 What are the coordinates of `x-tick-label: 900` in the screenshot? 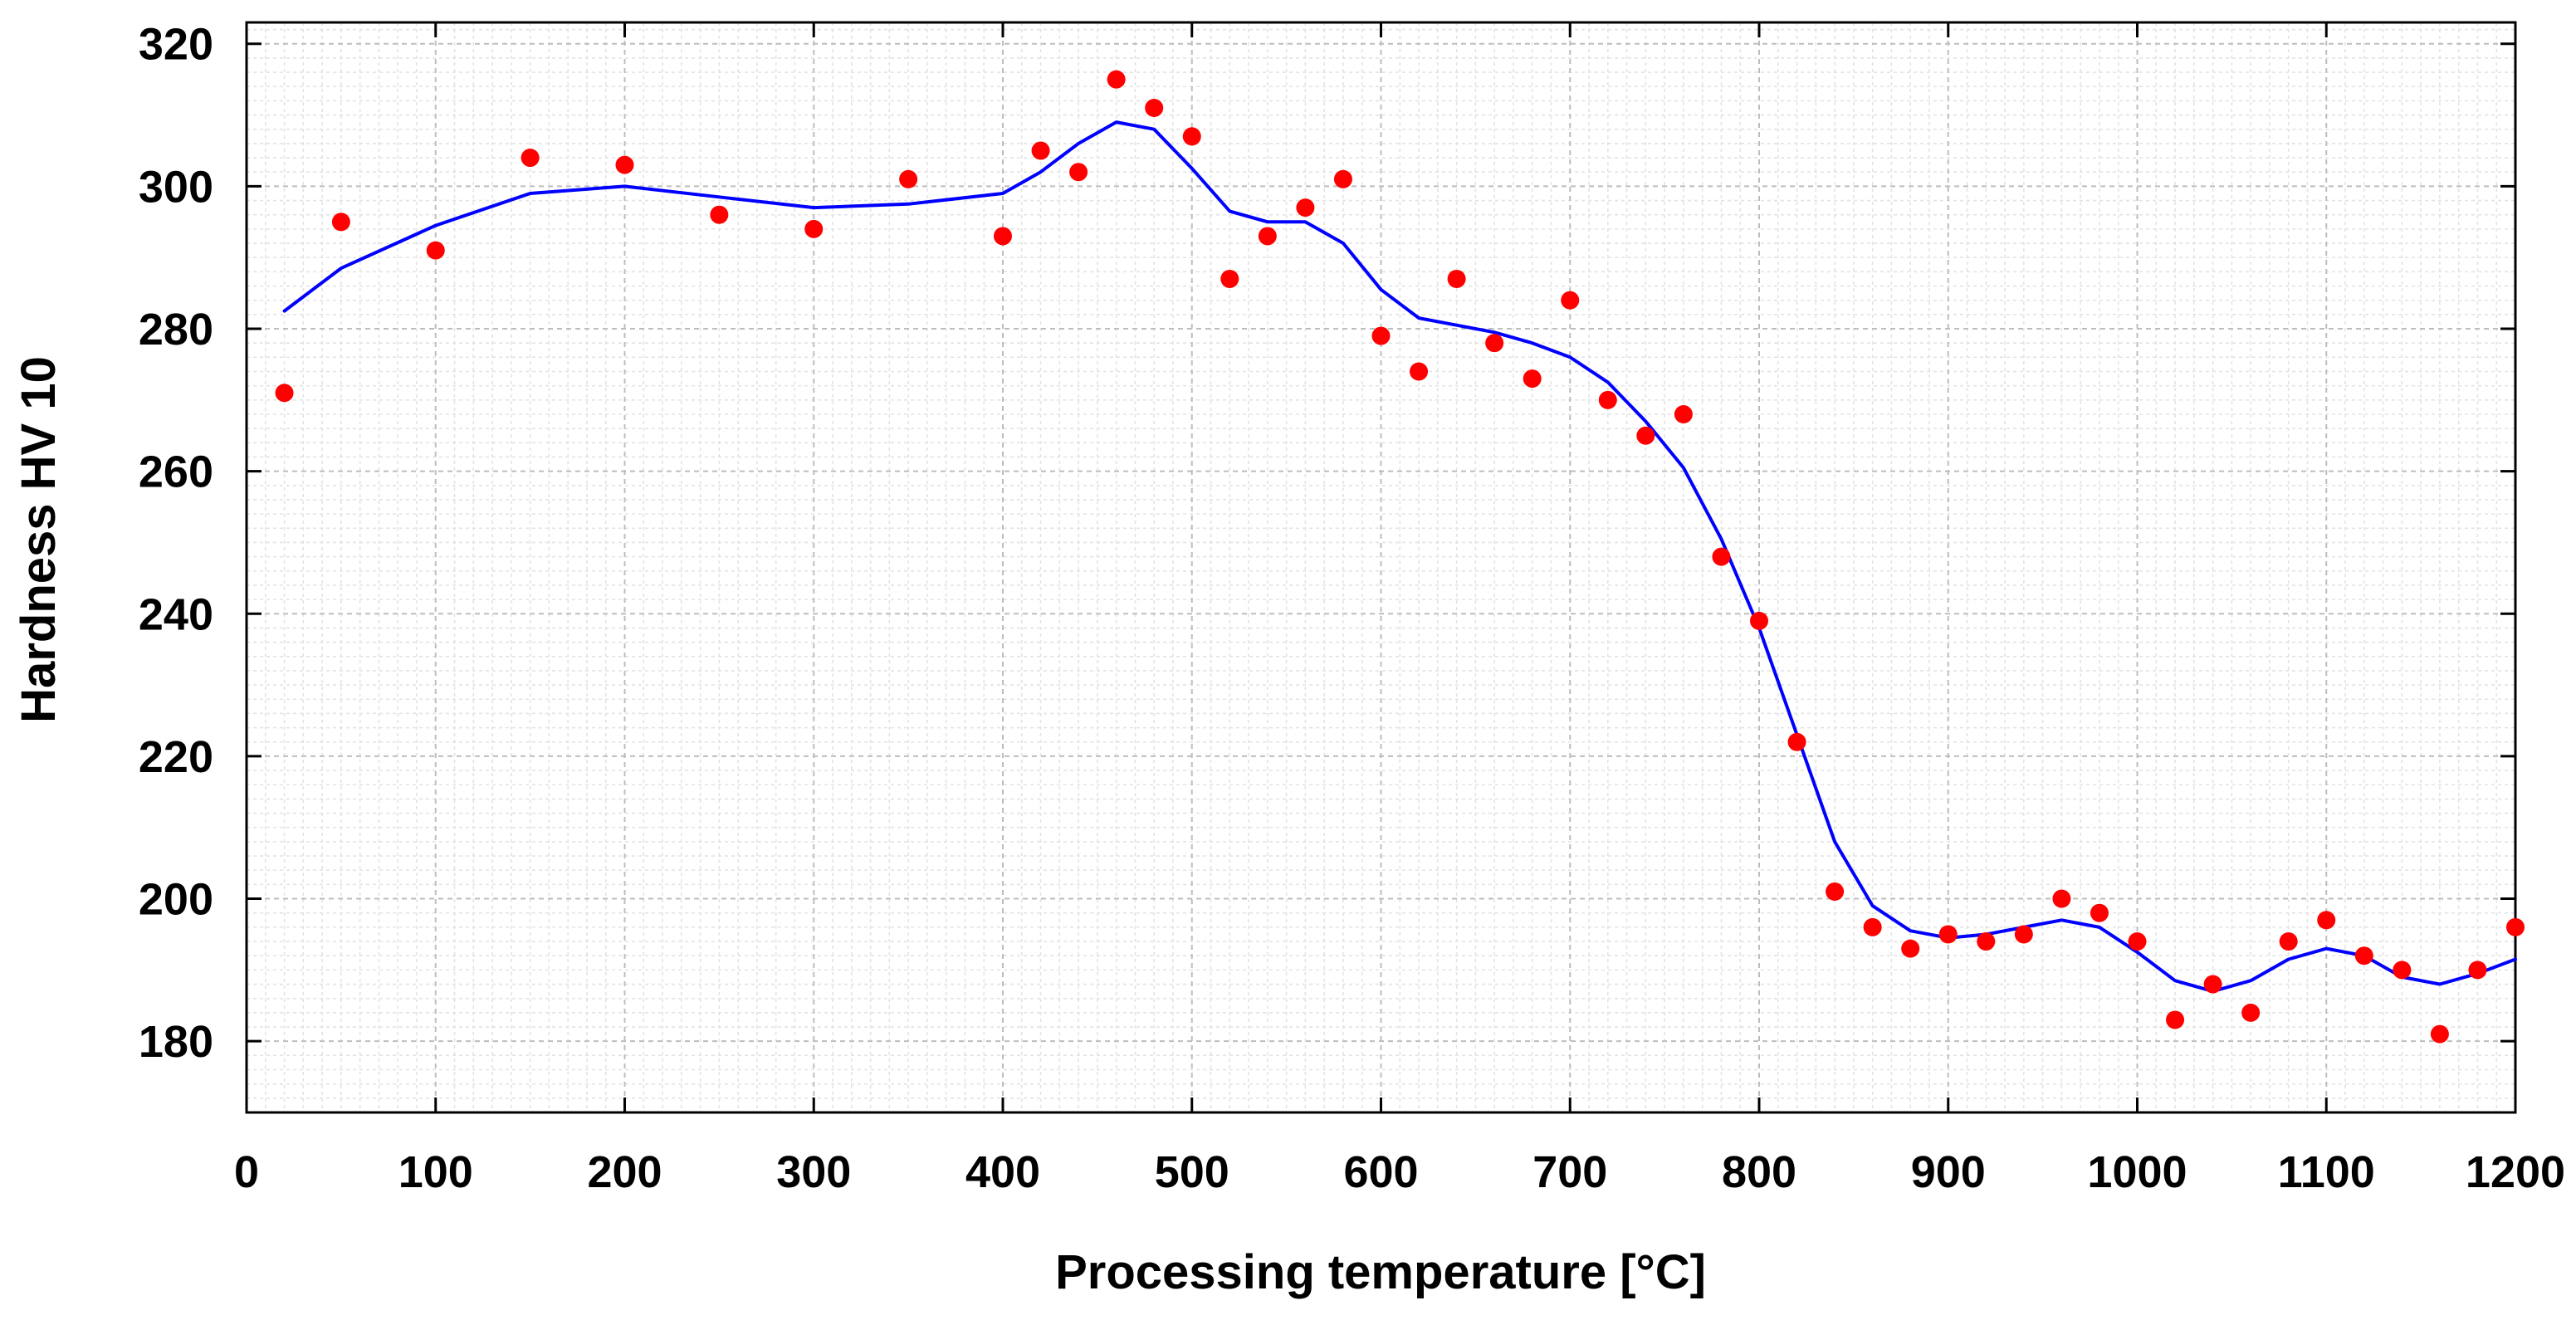 It's located at (1948, 1172).